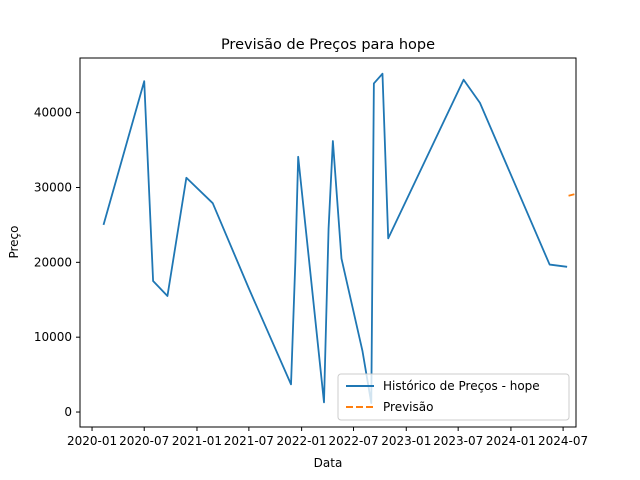 The width and height of the screenshot is (640, 480). What do you see at coordinates (144, 441) in the screenshot?
I see `x-tick-label: 2020-07` at bounding box center [144, 441].